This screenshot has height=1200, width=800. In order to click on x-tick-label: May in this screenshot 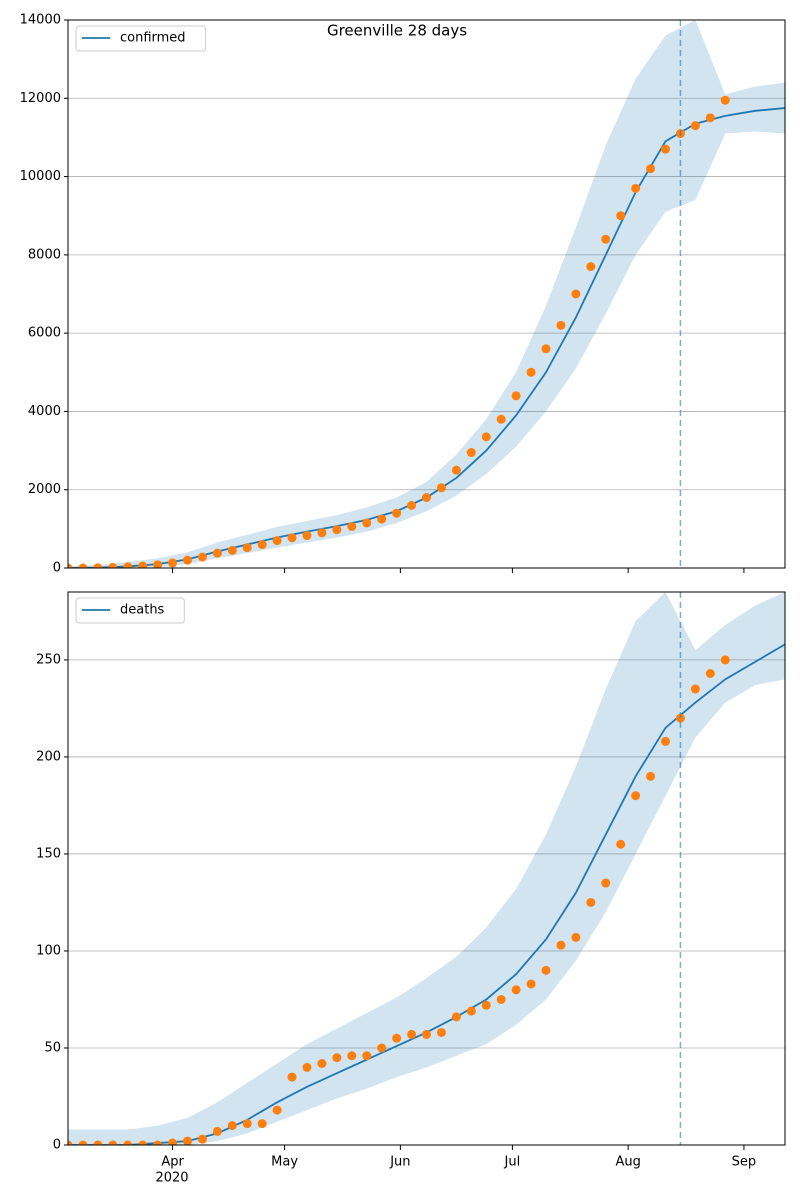, I will do `click(284, 1162)`.